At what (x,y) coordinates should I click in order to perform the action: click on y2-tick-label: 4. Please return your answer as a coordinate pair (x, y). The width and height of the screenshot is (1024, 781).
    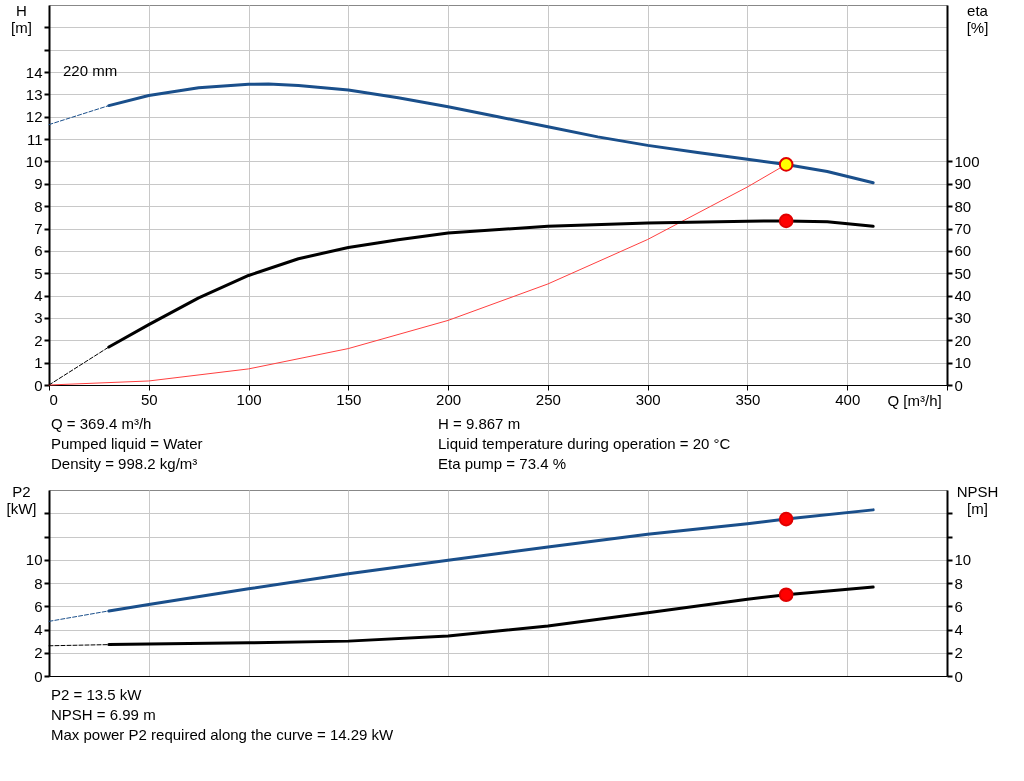
    Looking at the image, I should click on (958, 629).